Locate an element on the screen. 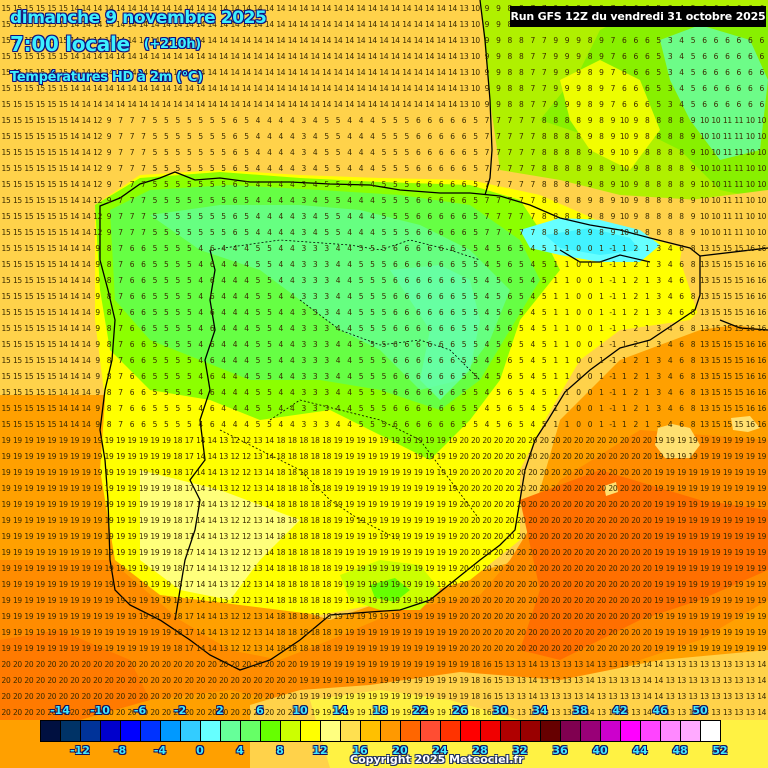 The image size is (768, 768). product-title: Températures HD à 2m (°C) is located at coordinates (106, 77).